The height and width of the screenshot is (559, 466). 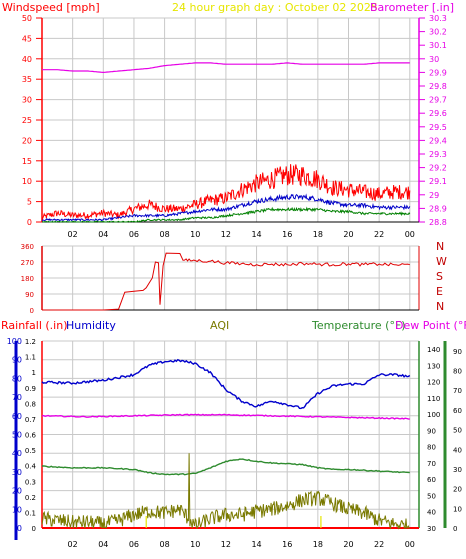 I want to click on dewpoint-tick-label: 60, so click(x=457, y=411).